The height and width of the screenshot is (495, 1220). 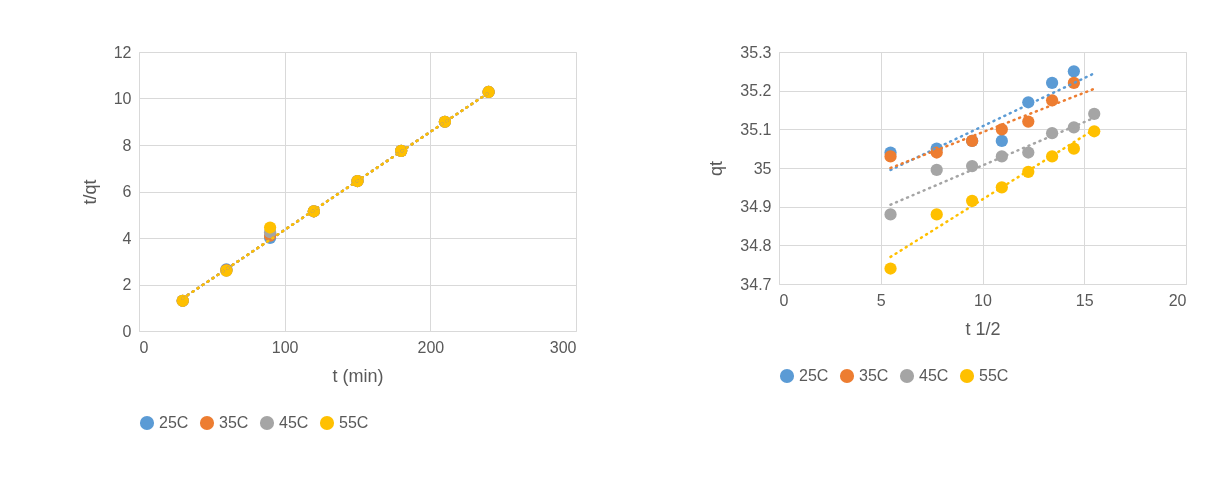 I want to click on x-tick-label: 200, so click(x=431, y=347).